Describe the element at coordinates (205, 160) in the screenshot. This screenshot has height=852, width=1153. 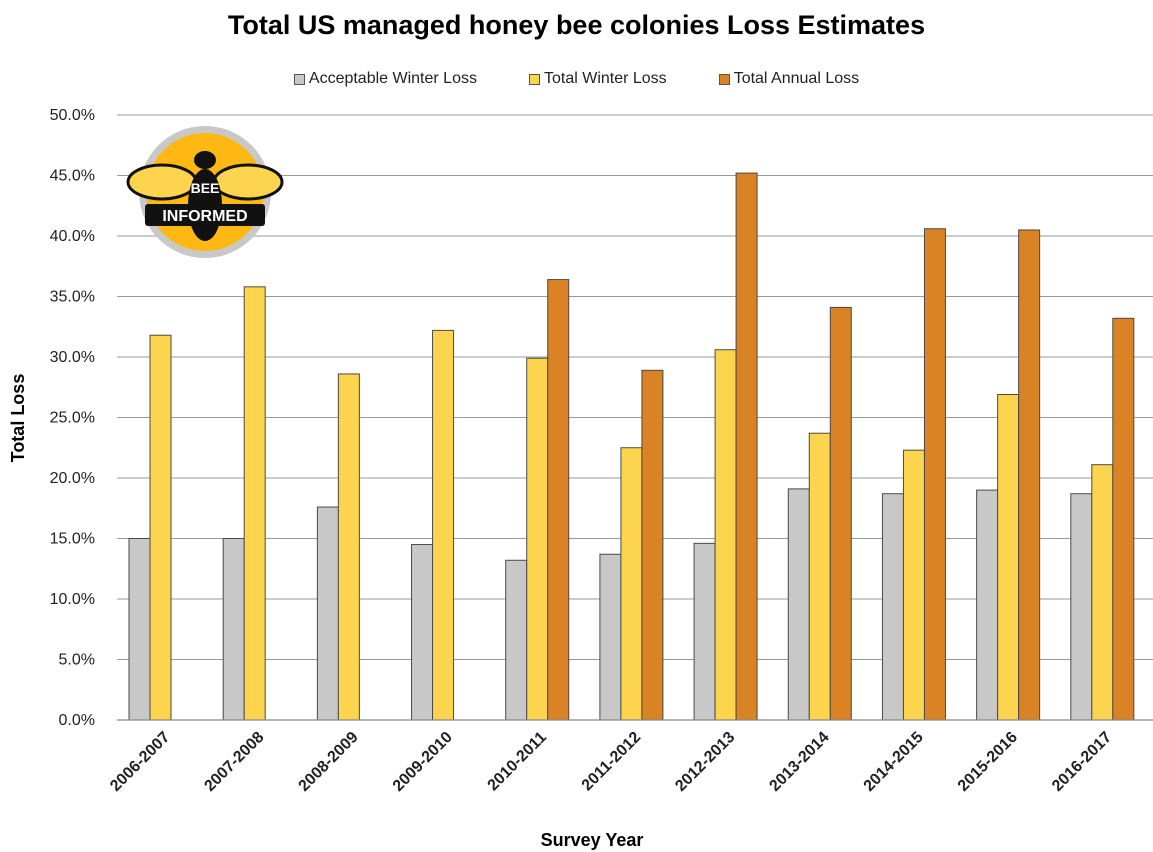
I see `logo-bee-head` at that location.